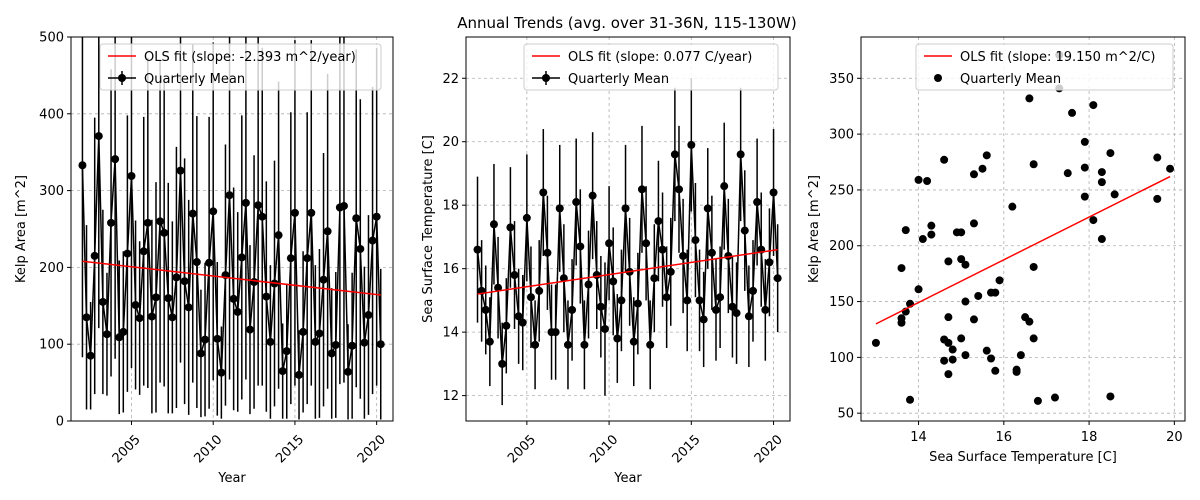 The image size is (1200, 500). I want to click on y-axis-label: Kelp Area [m^2], so click(814, 229).